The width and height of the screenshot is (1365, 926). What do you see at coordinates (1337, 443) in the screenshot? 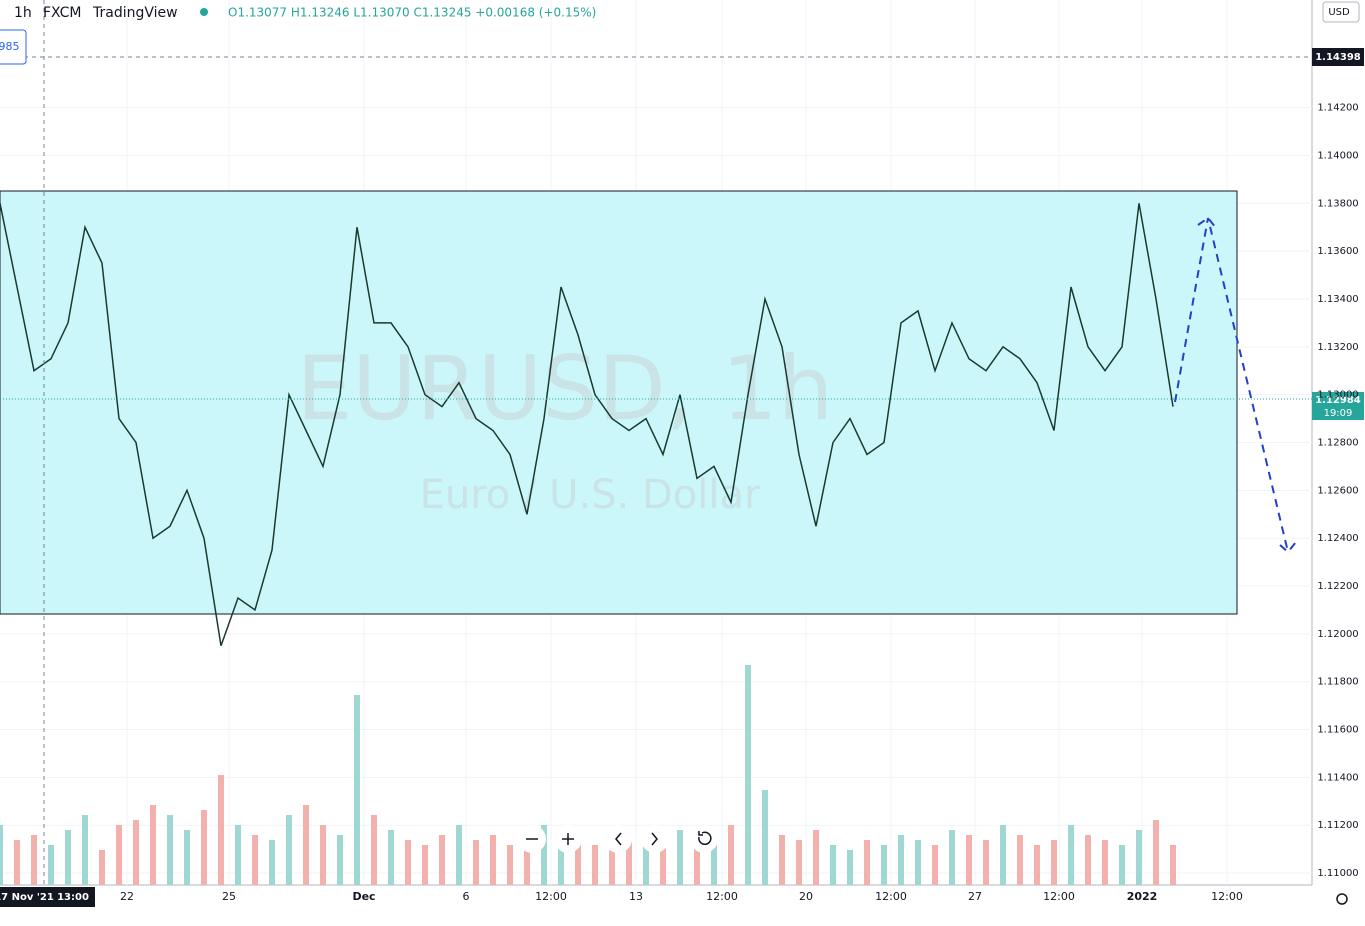
I see `y-tick-label: 1.12800` at bounding box center [1337, 443].